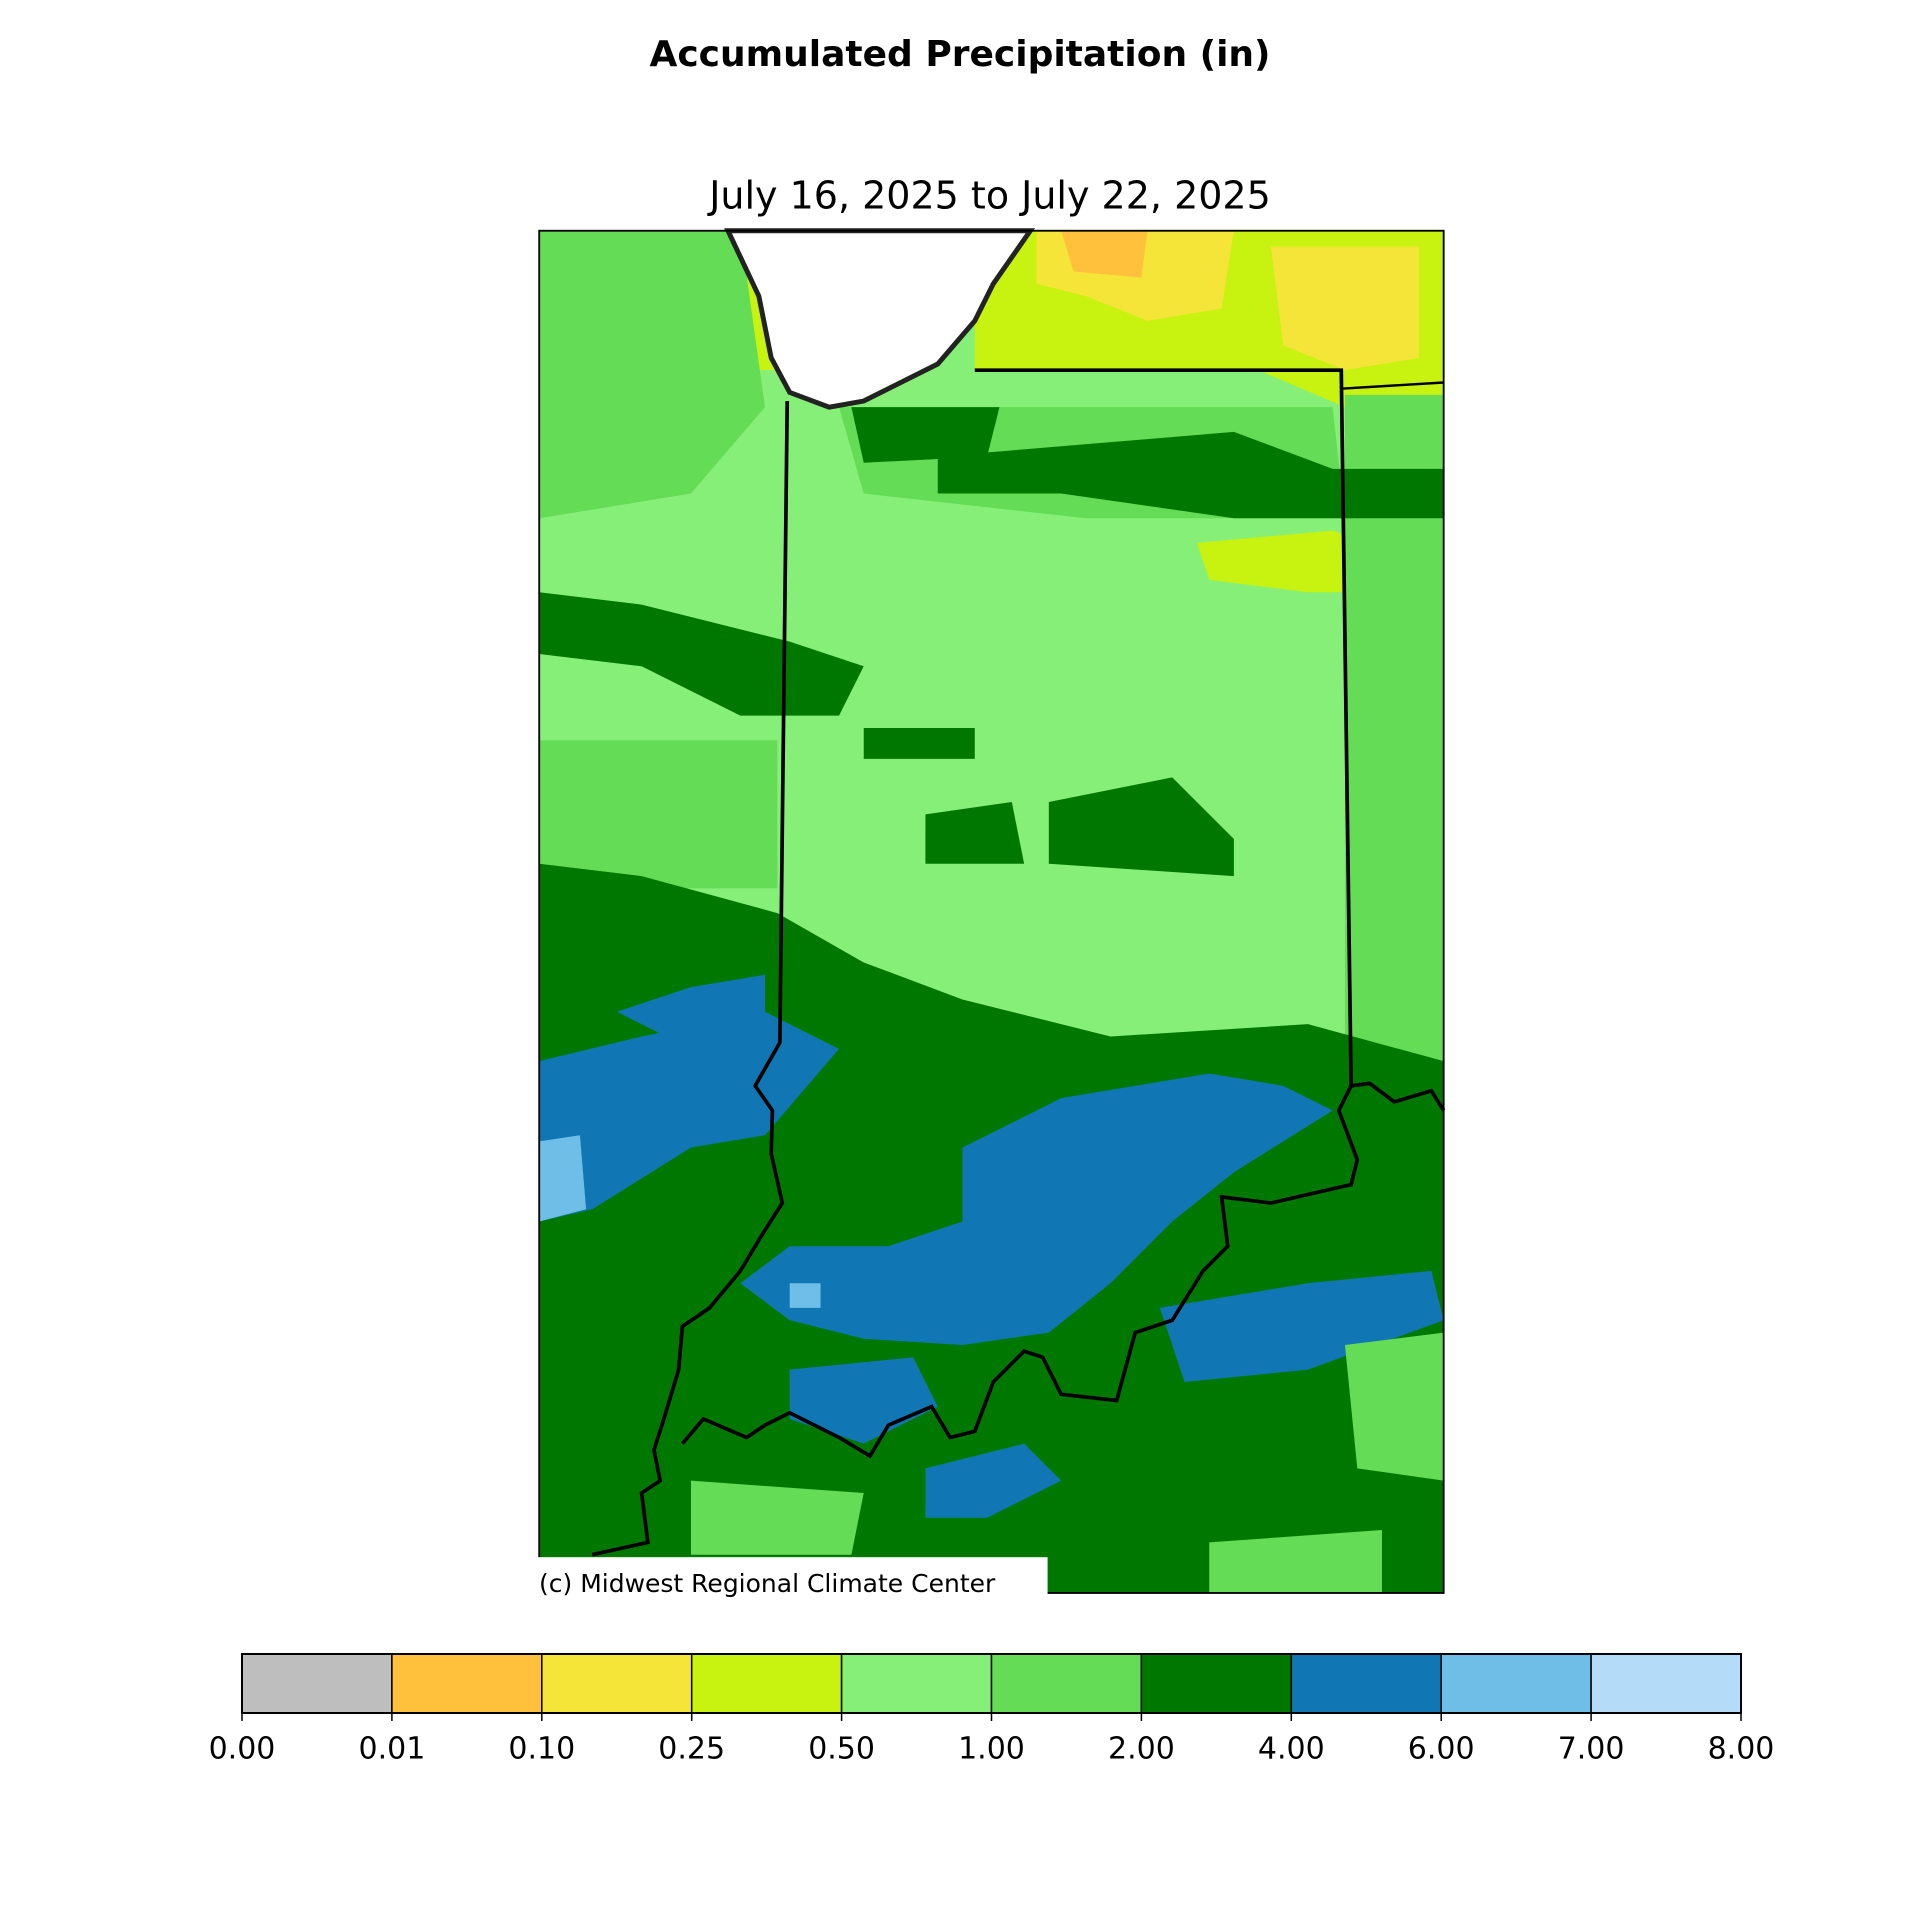 The image size is (1920, 1920). What do you see at coordinates (1441, 1749) in the screenshot?
I see `colorbar-tick-label: 6.00` at bounding box center [1441, 1749].